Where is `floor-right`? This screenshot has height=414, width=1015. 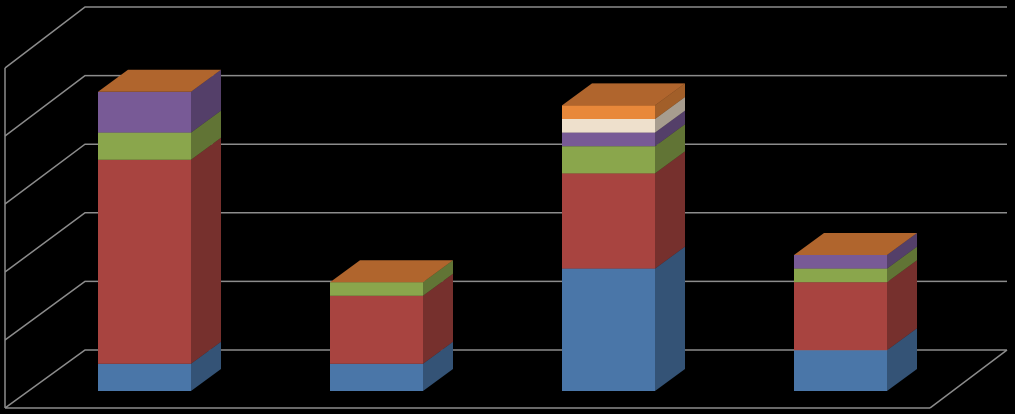 floor-right is located at coordinates (968, 379).